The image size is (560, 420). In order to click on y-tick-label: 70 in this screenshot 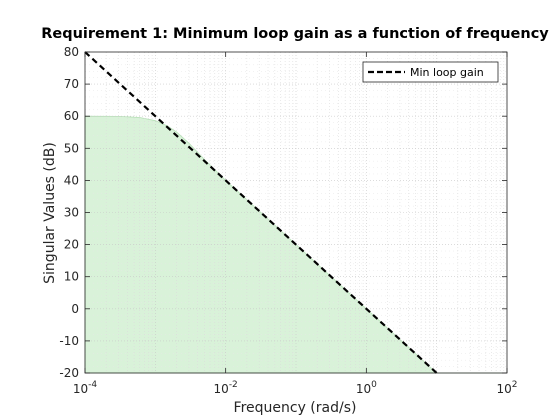, I will do `click(71, 84)`.